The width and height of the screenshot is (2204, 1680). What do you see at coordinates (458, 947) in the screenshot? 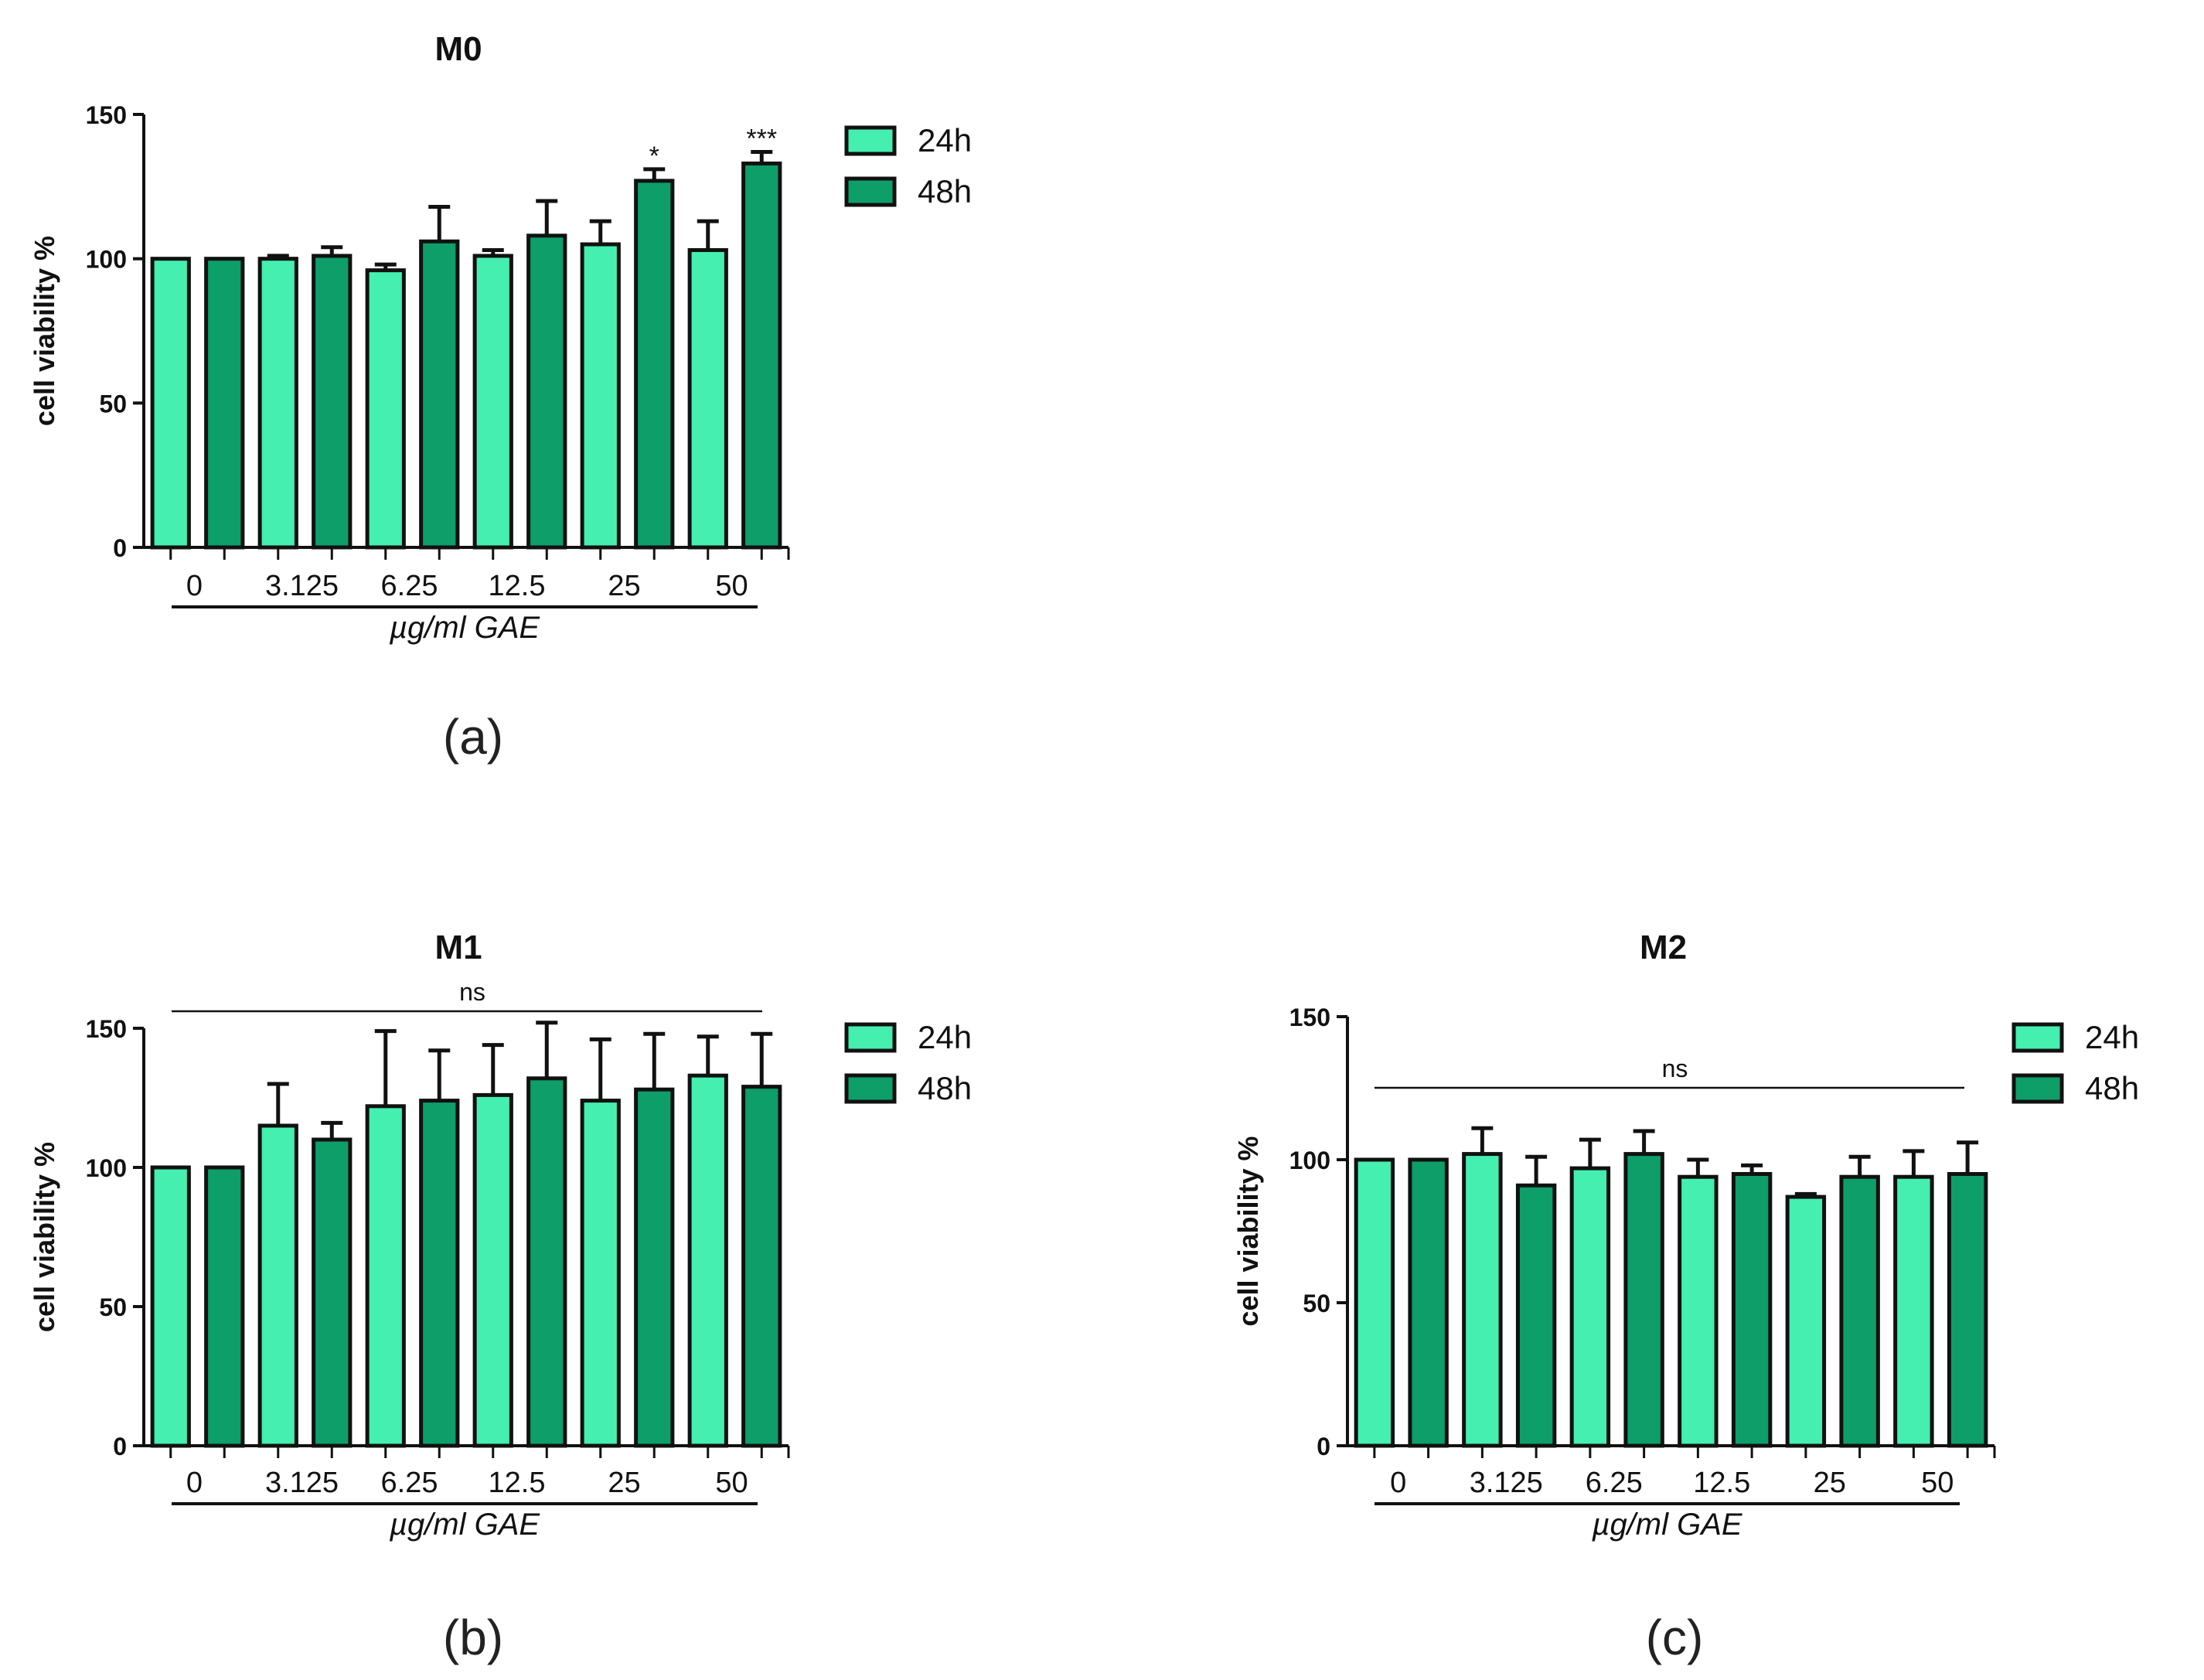
I see `chart-title: M1` at bounding box center [458, 947].